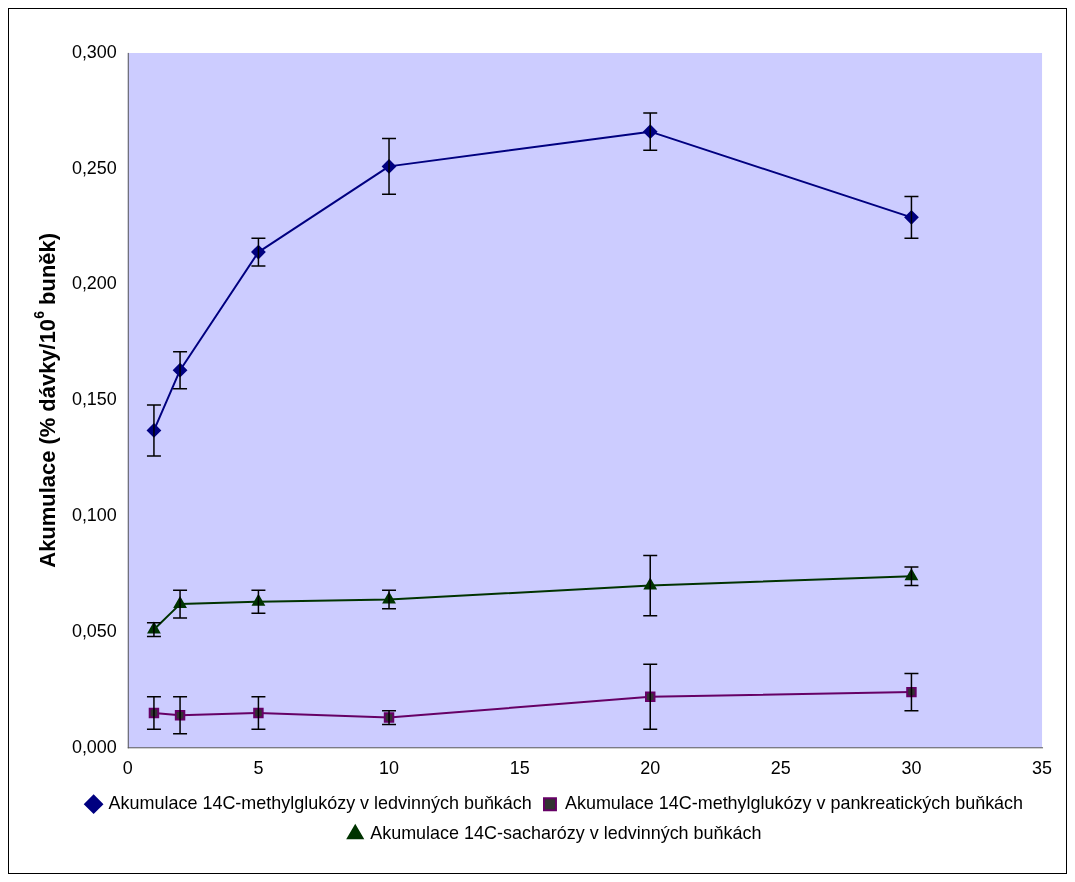 The image size is (1075, 882). Describe the element at coordinates (794, 803) in the screenshot. I see `legend-label: Akumulace 14C-methylglukózy v pankreatických buňkách` at that location.